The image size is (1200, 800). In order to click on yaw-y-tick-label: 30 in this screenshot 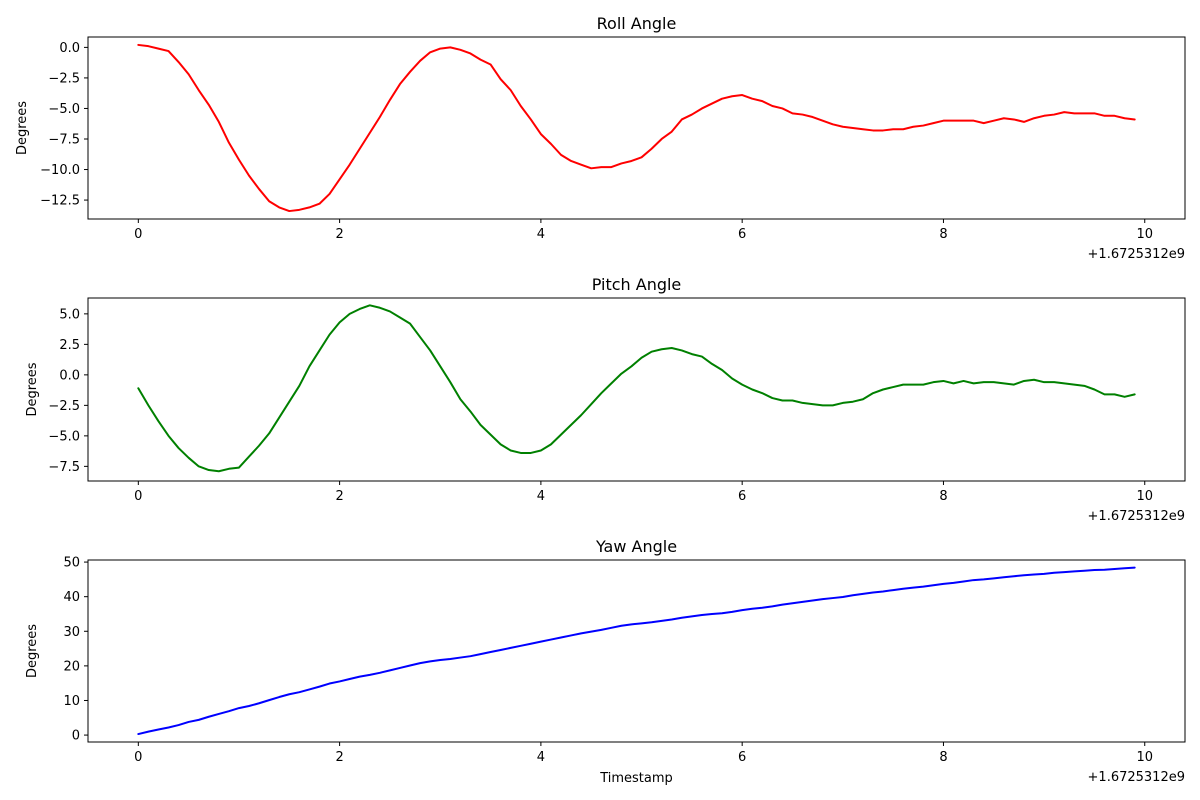, I will do `click(71, 632)`.